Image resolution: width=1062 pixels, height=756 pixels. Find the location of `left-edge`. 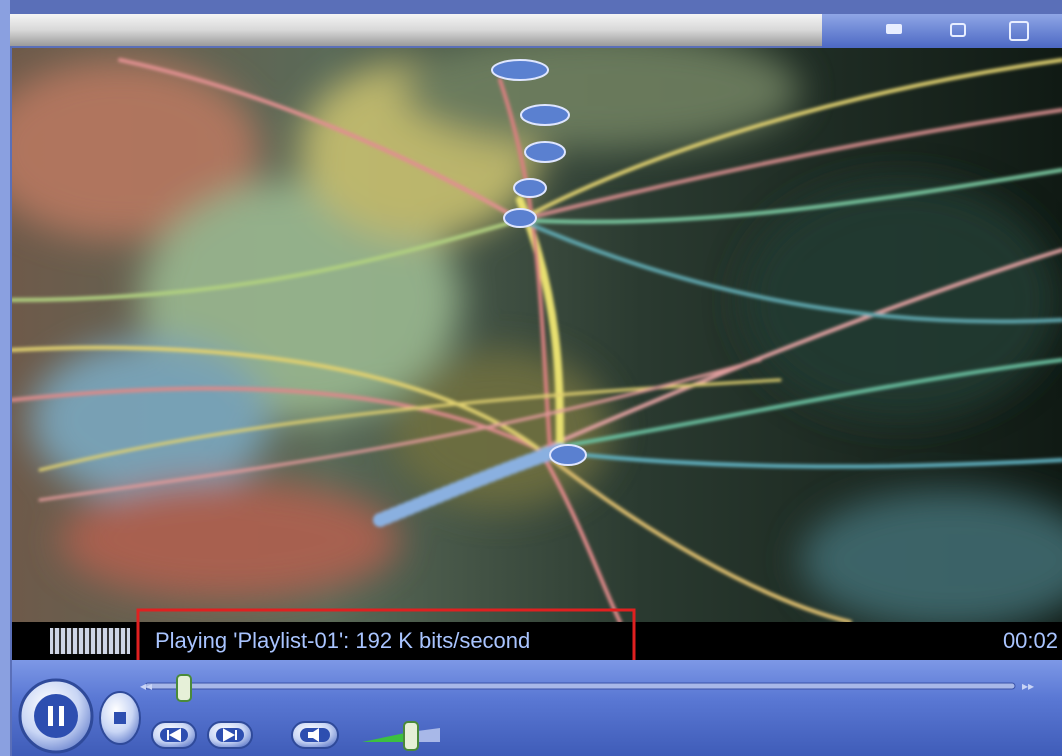

left-edge is located at coordinates (5, 378).